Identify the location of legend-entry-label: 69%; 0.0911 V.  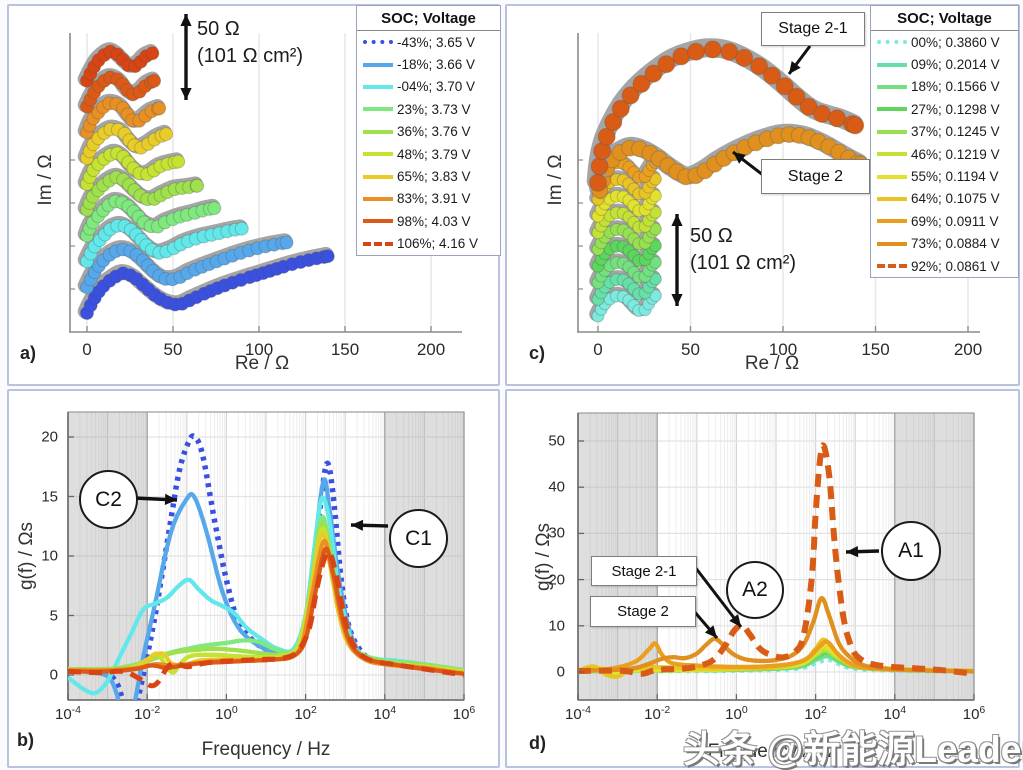
(955, 221).